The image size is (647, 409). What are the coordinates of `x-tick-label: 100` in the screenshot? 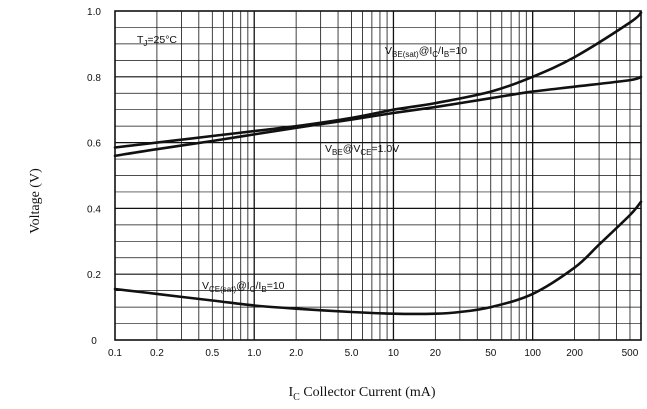 It's located at (532, 353).